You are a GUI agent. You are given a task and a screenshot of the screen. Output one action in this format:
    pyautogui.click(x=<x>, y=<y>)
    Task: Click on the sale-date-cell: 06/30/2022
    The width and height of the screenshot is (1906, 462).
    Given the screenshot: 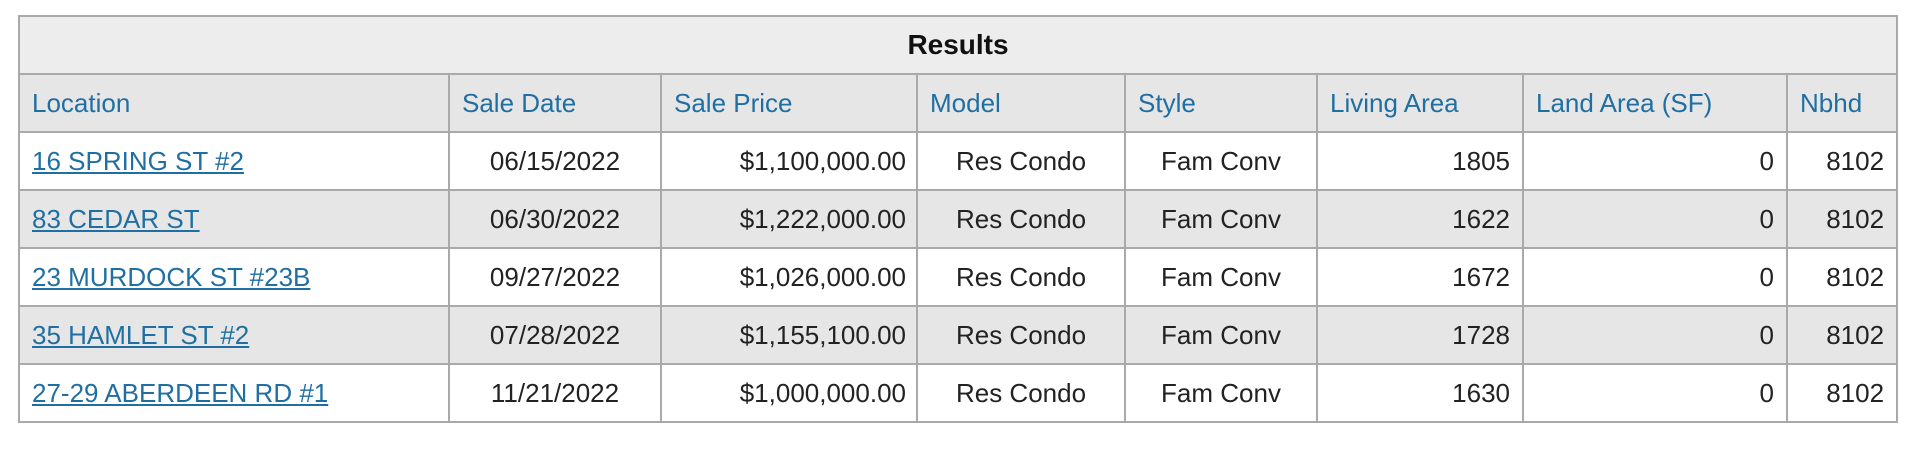 What is the action you would take?
    pyautogui.click(x=555, y=219)
    